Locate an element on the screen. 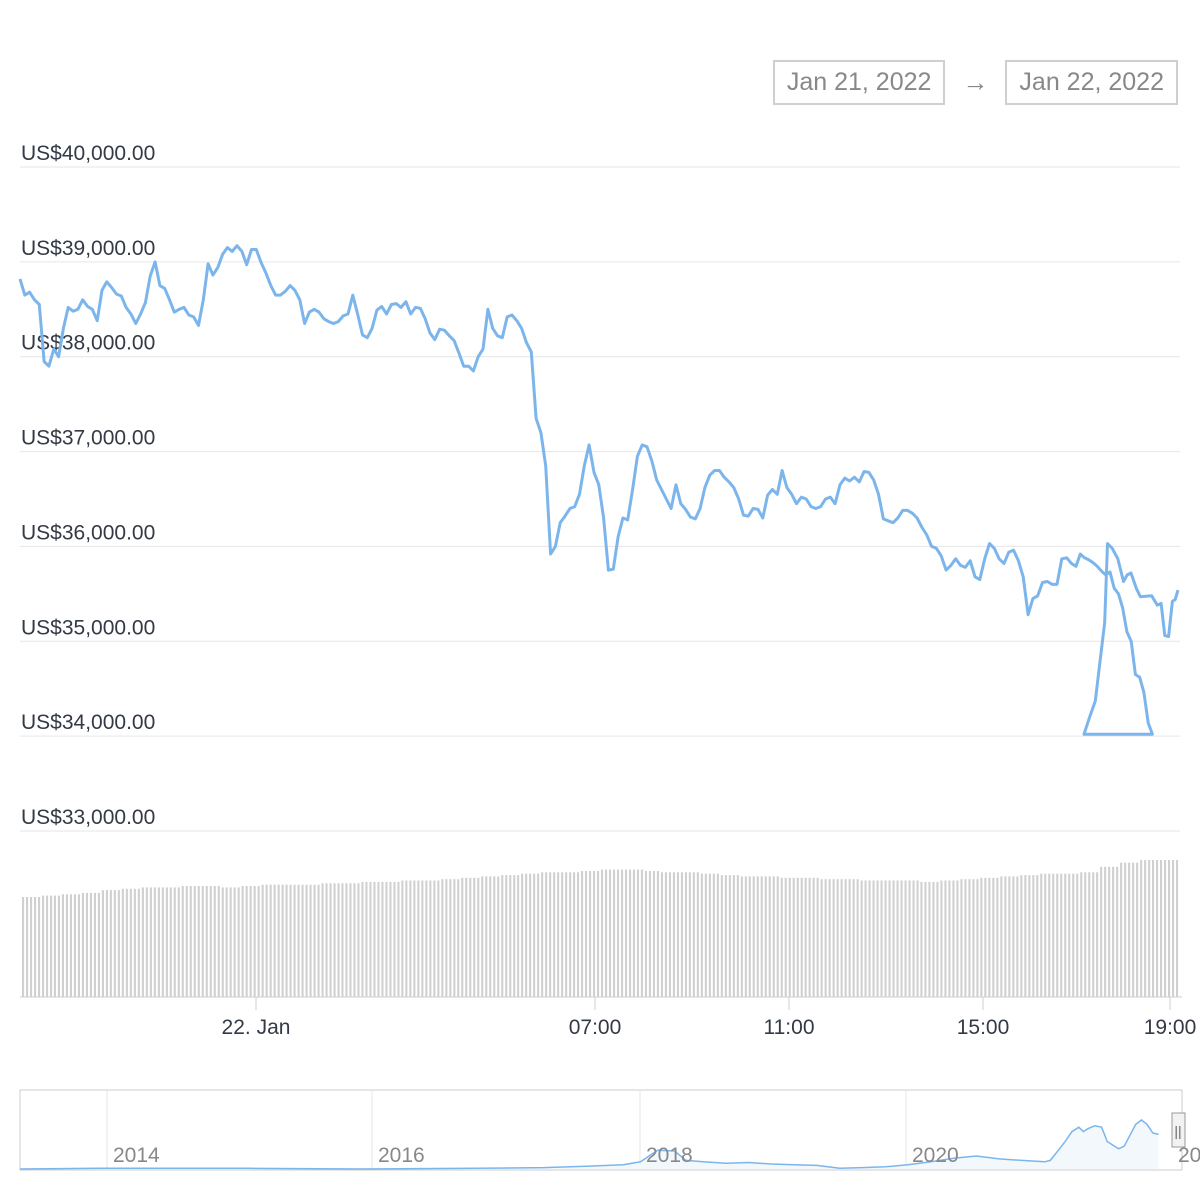  range-arrow-icon: → is located at coordinates (975, 82).